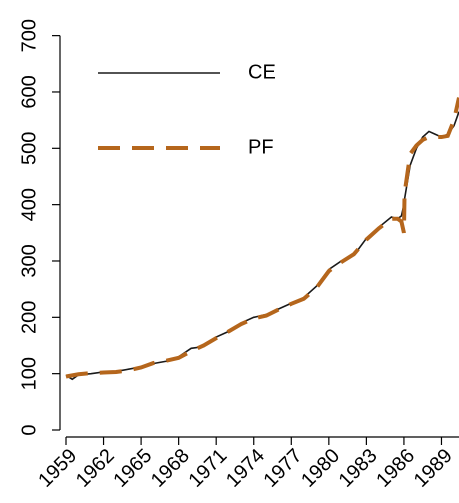 The width and height of the screenshot is (459, 503). I want to click on legend-label: PF, so click(261, 147).